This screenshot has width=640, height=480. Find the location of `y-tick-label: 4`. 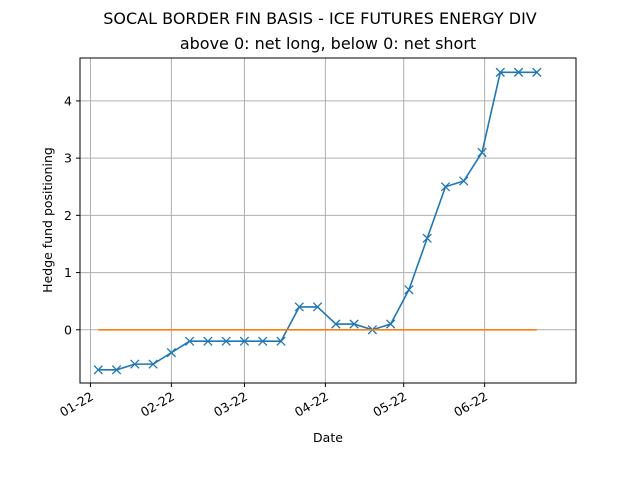

y-tick-label: 4 is located at coordinates (68, 100).